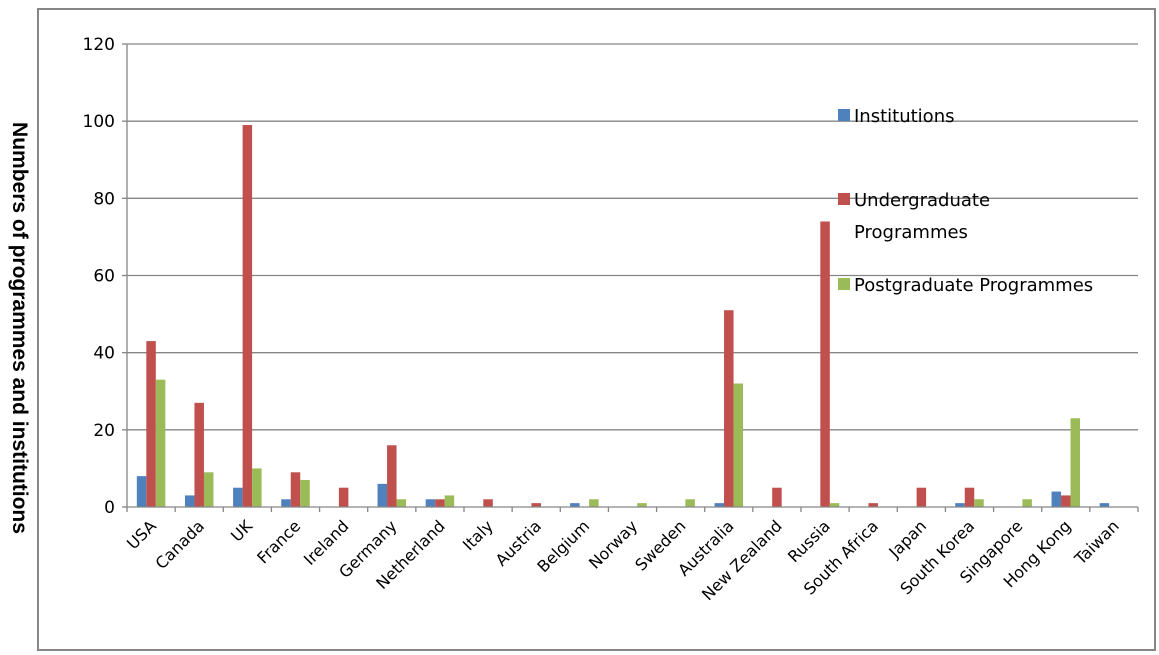  I want to click on y-tick-label: 100, so click(99, 122).